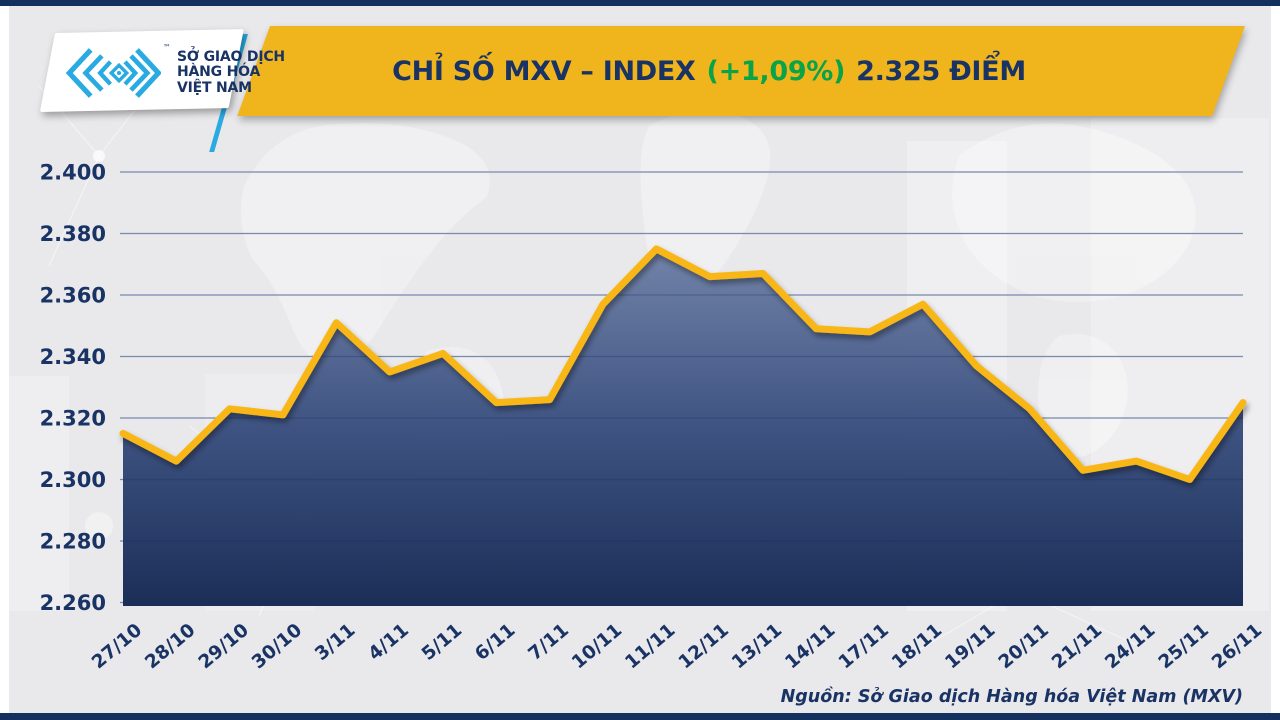 Image resolution: width=1280 pixels, height=720 pixels. What do you see at coordinates (941, 71) in the screenshot?
I see `title-index-value: 2.325 ĐIỂM` at bounding box center [941, 71].